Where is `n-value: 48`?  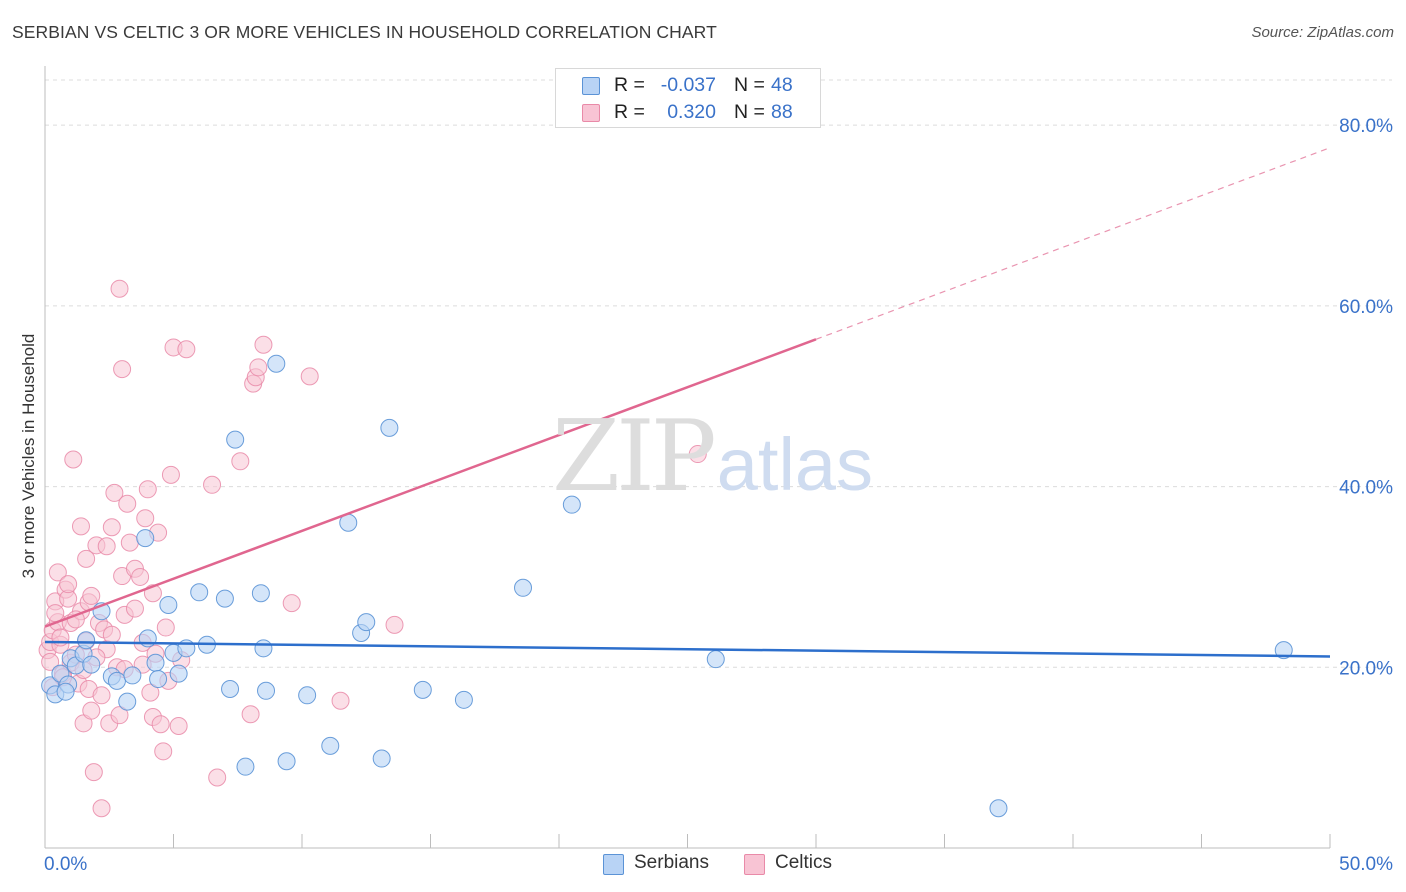
n-value: 48 is located at coordinates (782, 85).